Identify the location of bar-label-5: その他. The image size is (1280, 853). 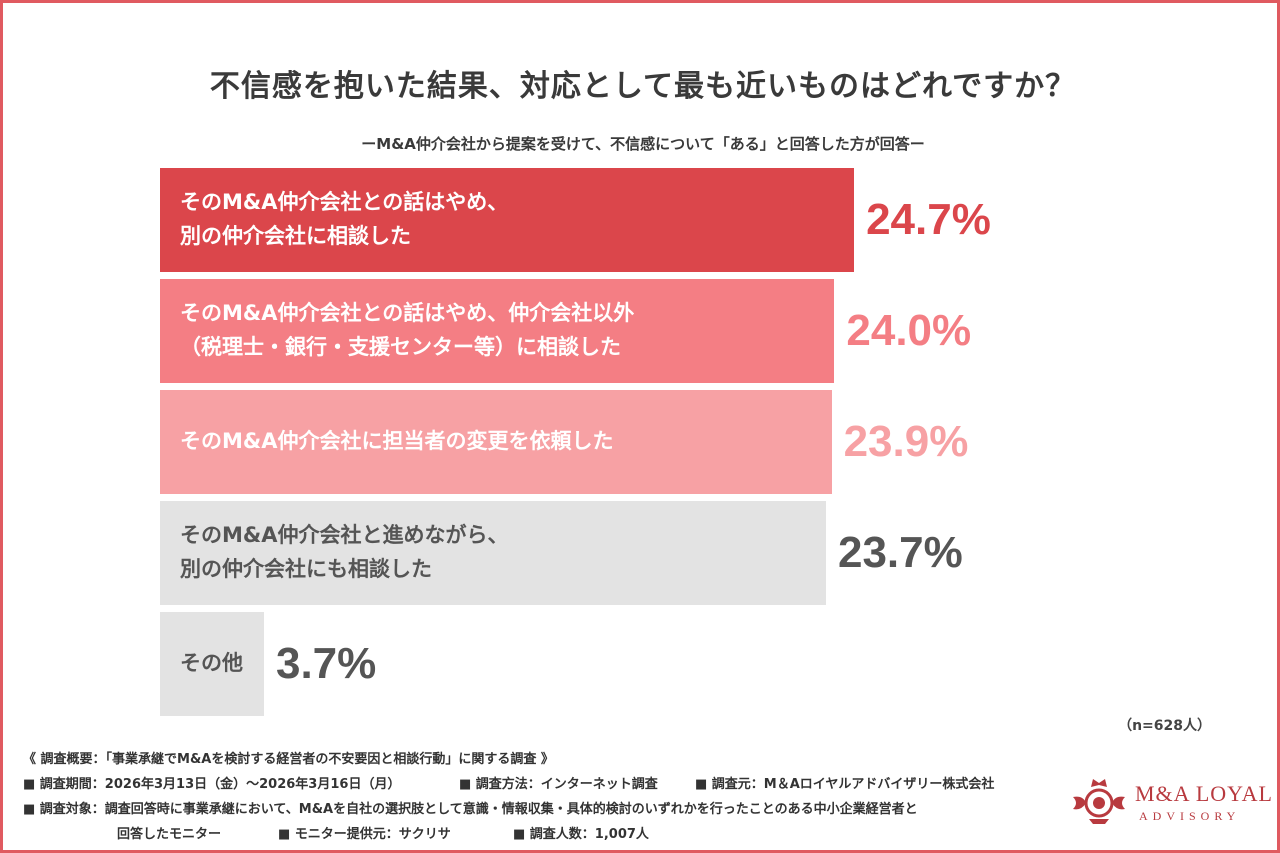
(211, 663).